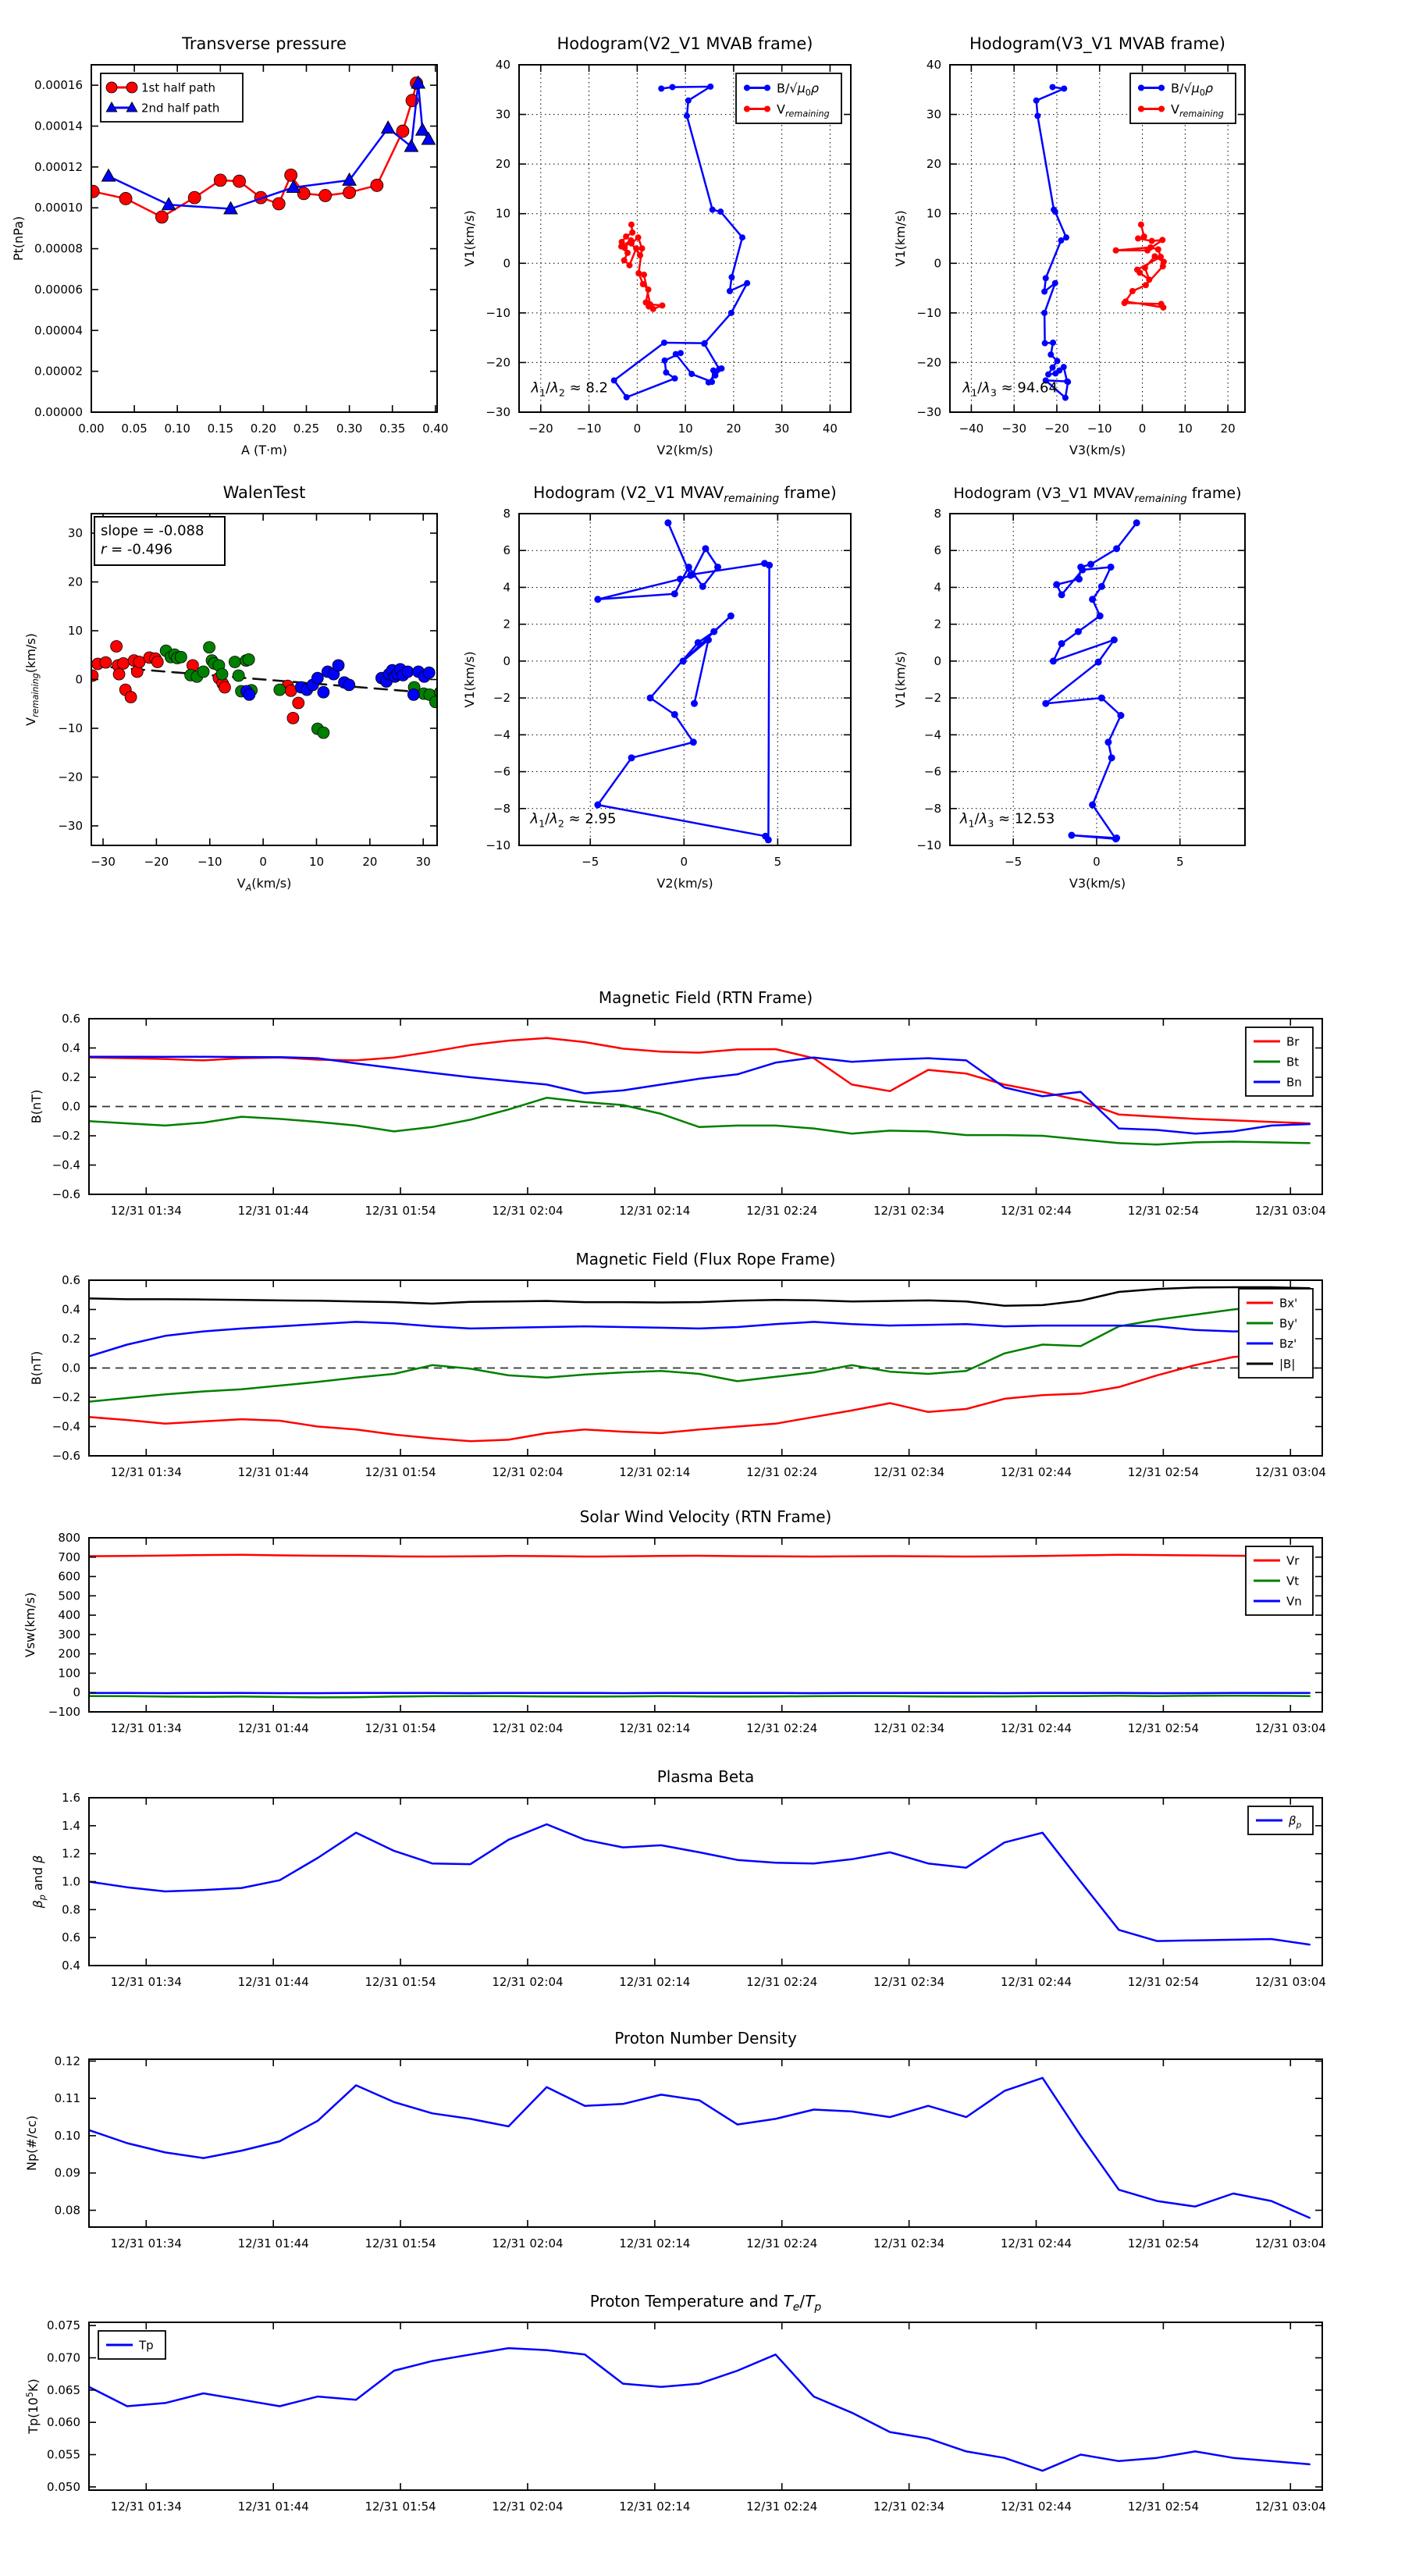  Describe the element at coordinates (700, 1339) in the screenshot. I see `series-Bz-prime` at that location.